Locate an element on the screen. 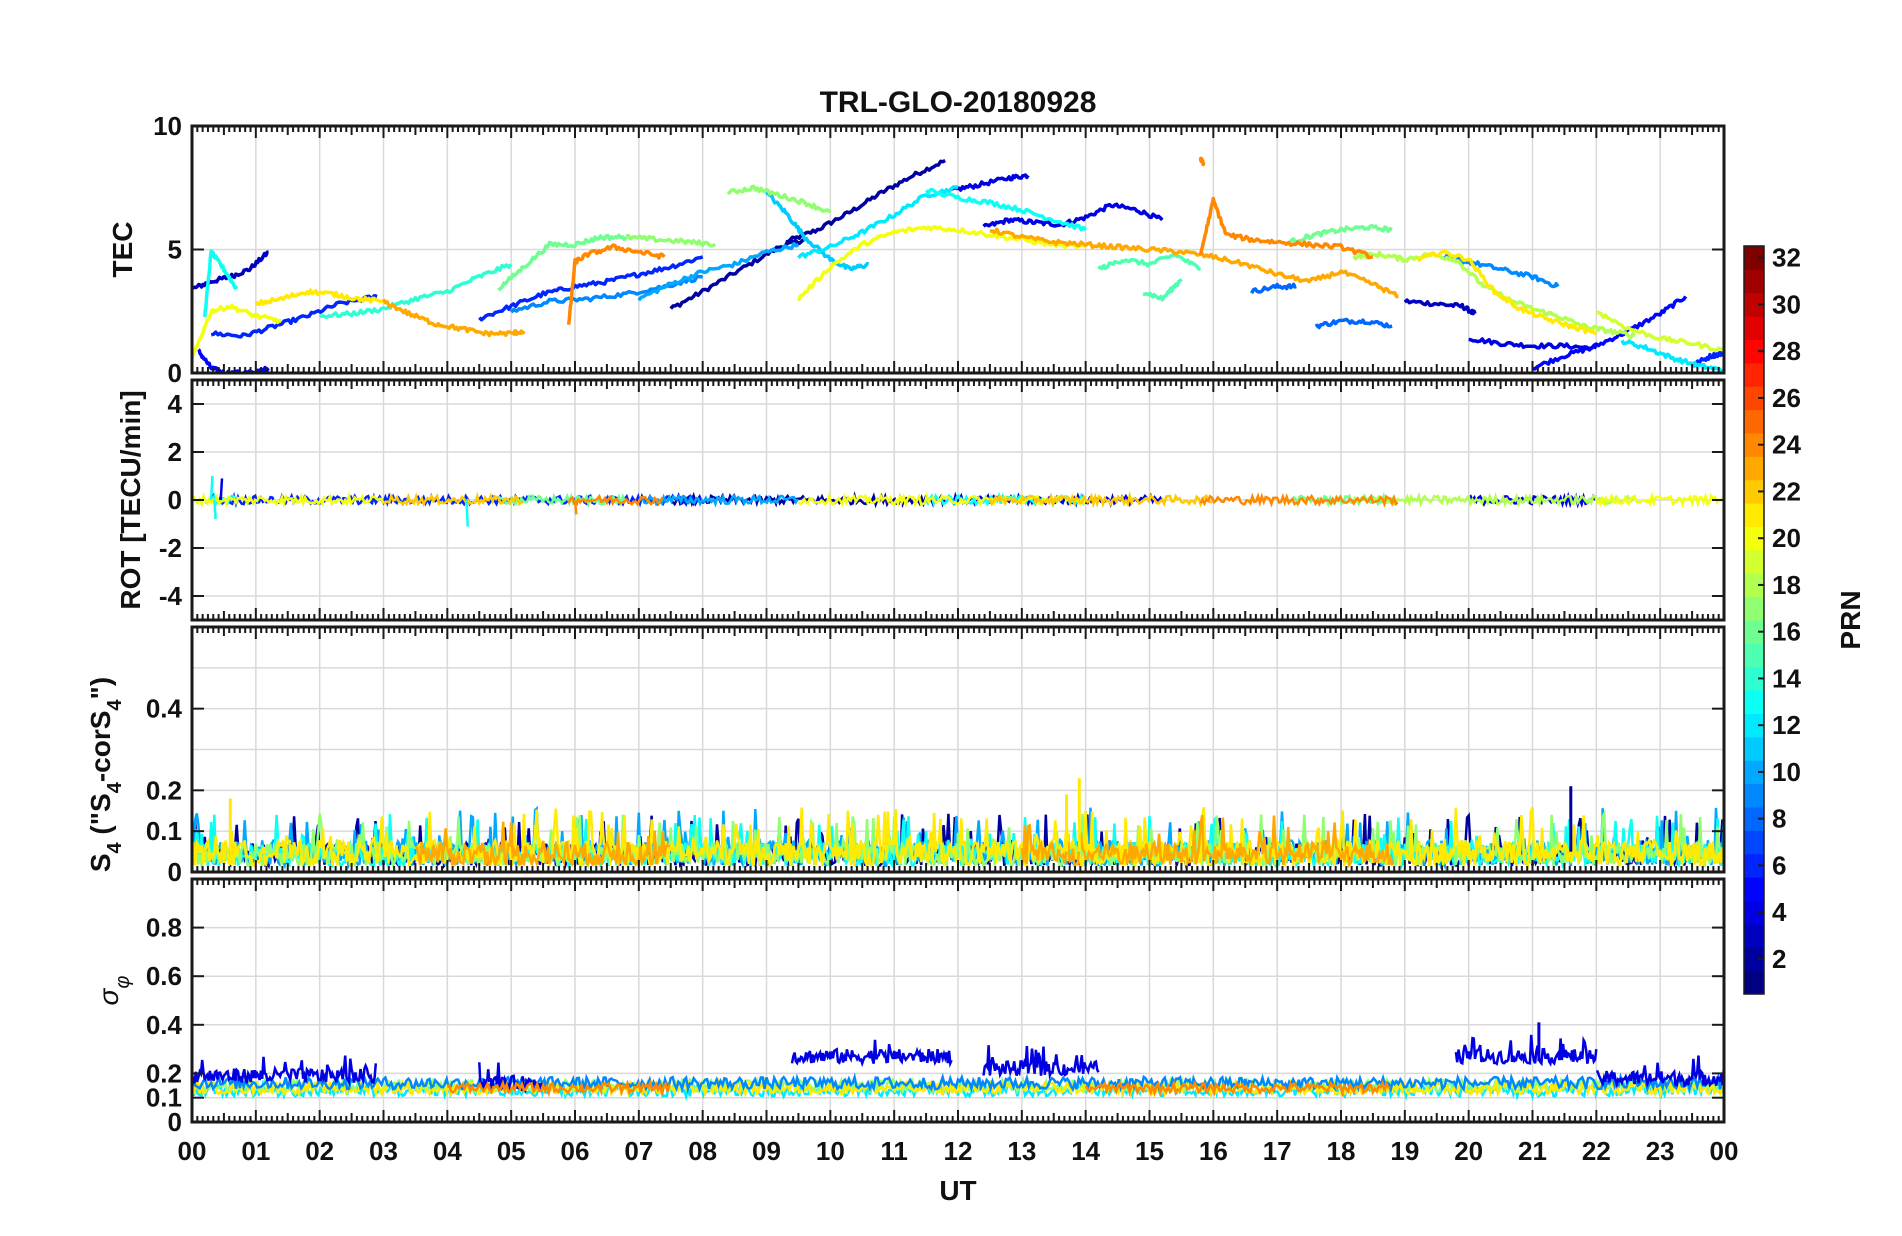 The width and height of the screenshot is (1902, 1236). x-tick-label: 02 is located at coordinates (319, 1151).